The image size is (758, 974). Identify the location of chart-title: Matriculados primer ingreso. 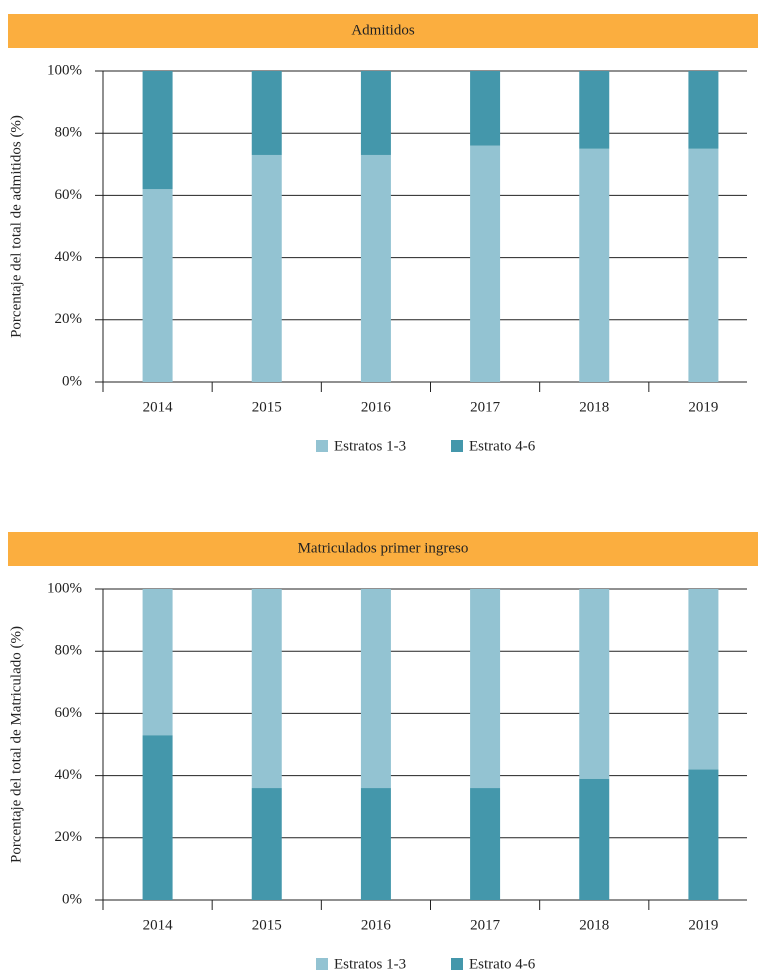
(383, 548).